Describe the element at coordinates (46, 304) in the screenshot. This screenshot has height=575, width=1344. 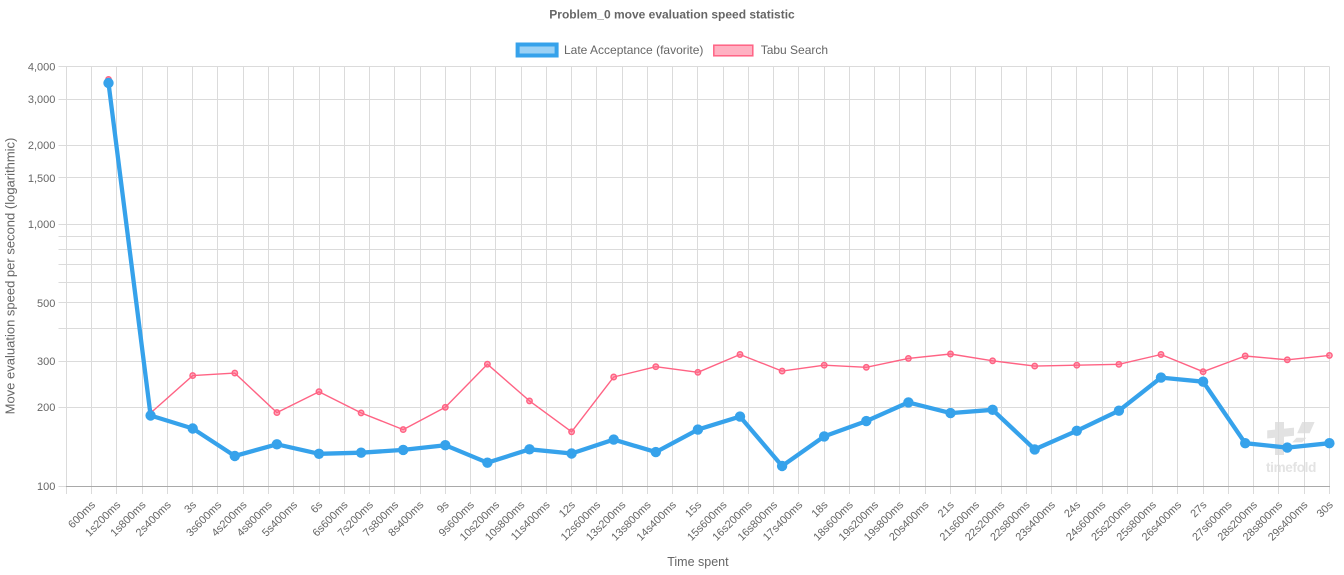
I see `svg-text: 500` at that location.